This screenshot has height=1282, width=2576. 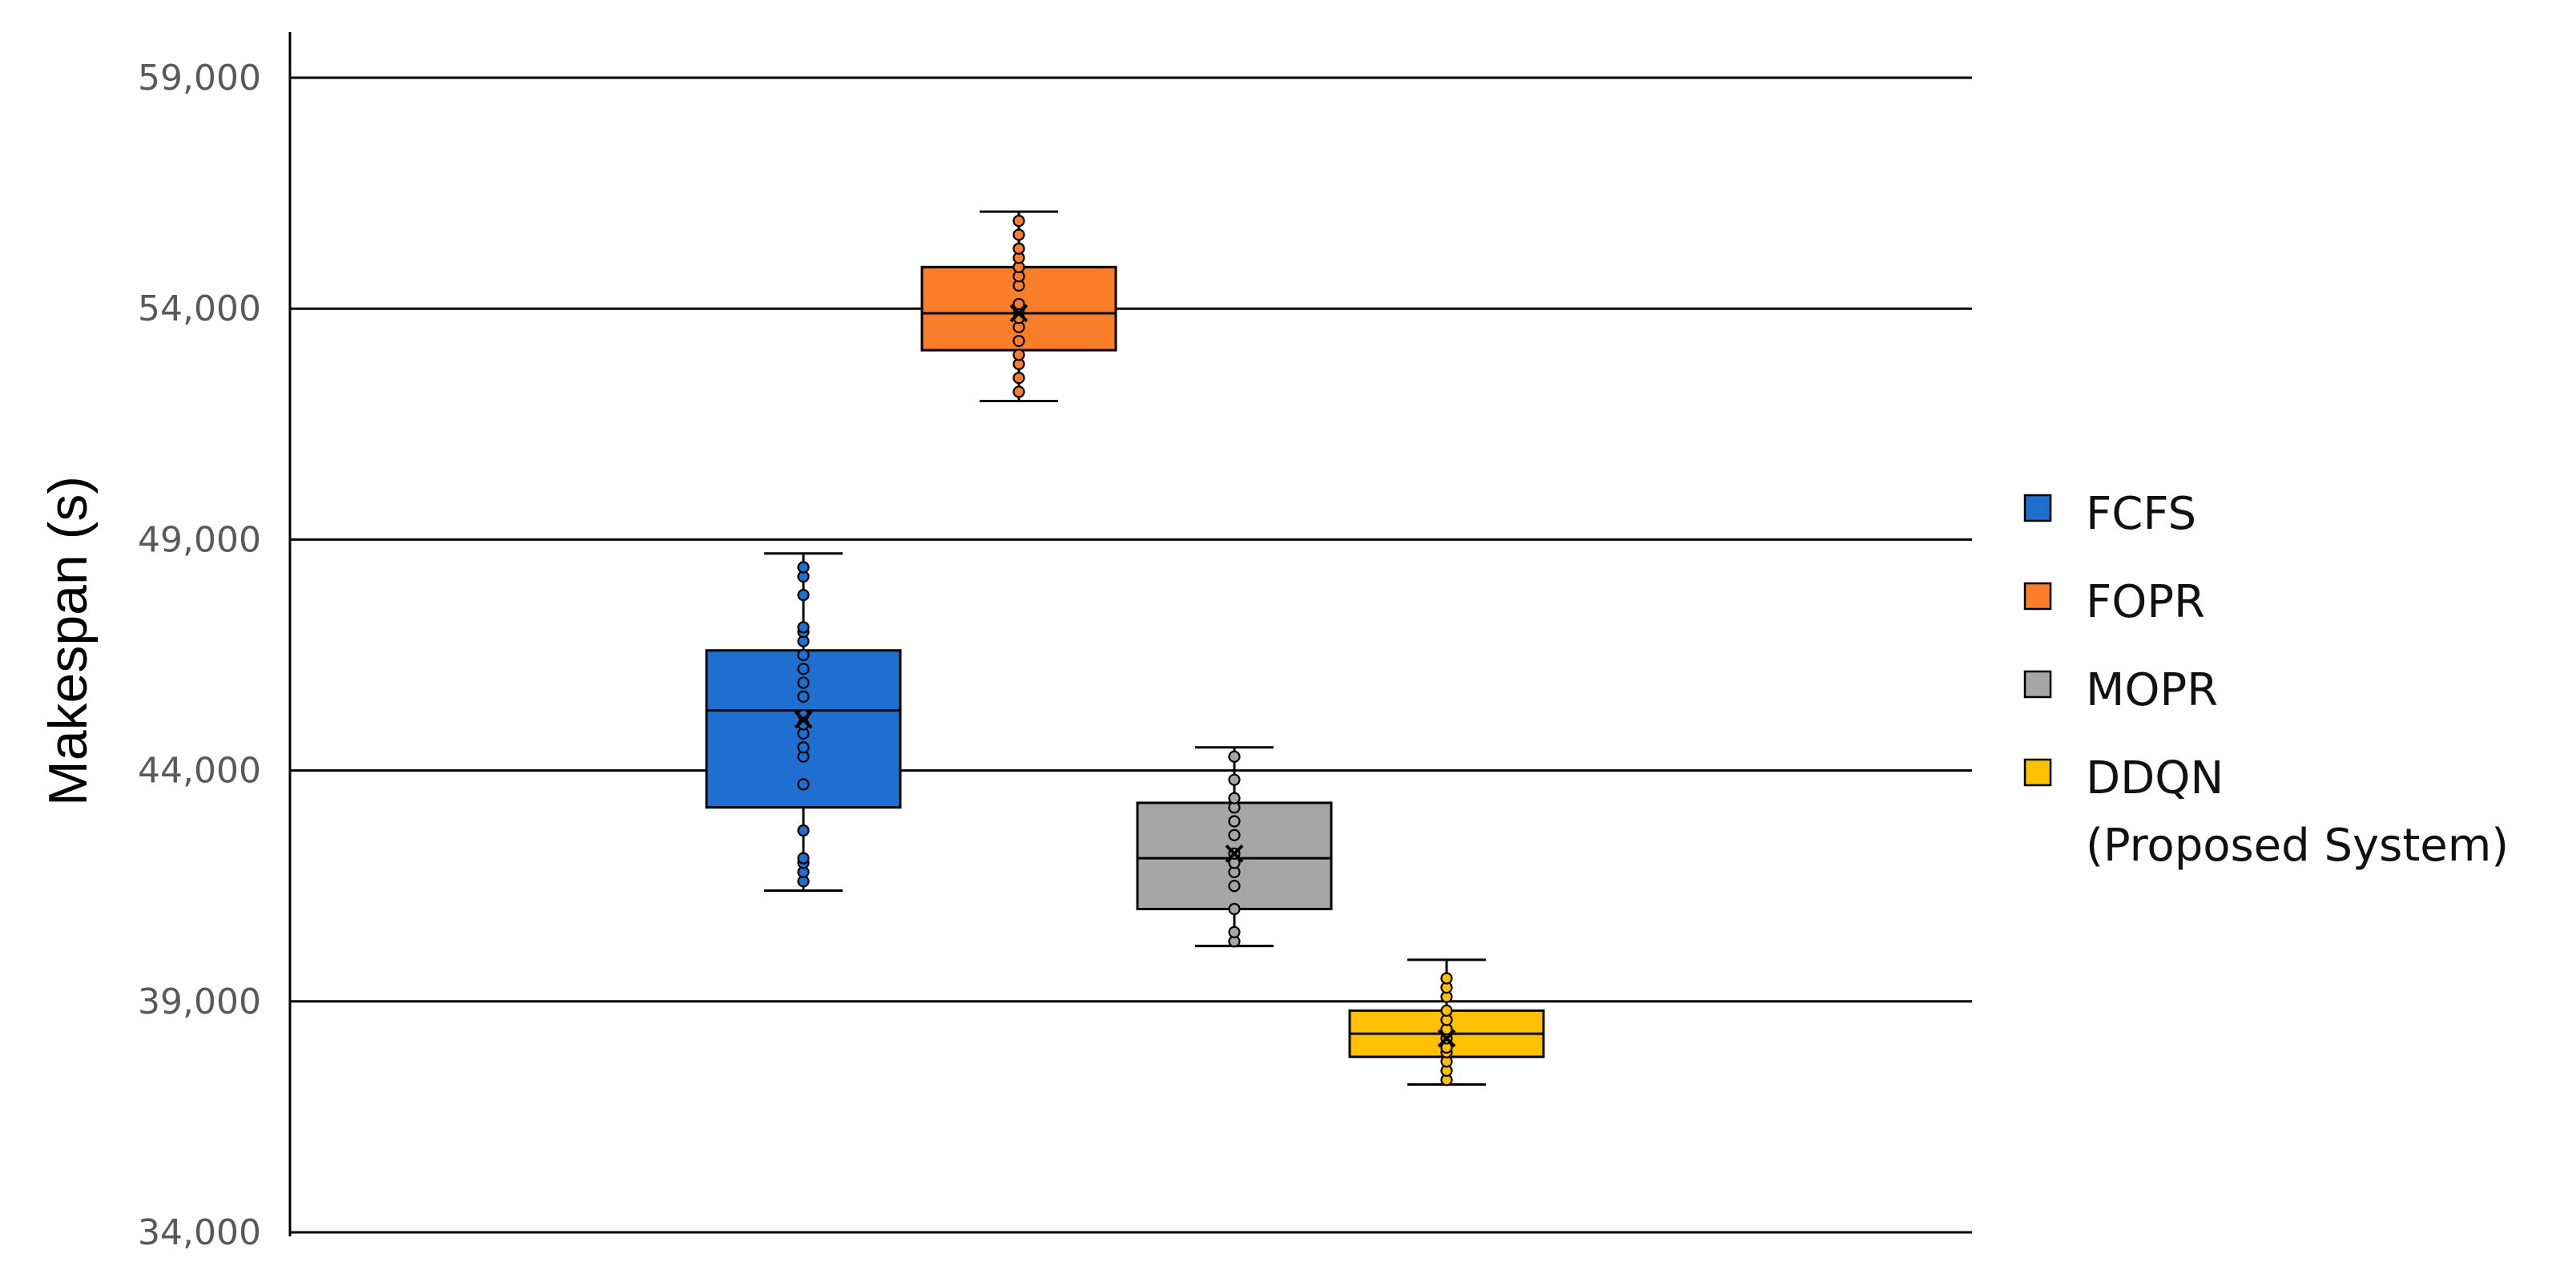 What do you see at coordinates (199, 655) in the screenshot?
I see `y-tick-labels: 34,000 39,000 44,000 49,000 54,000 59,000` at bounding box center [199, 655].